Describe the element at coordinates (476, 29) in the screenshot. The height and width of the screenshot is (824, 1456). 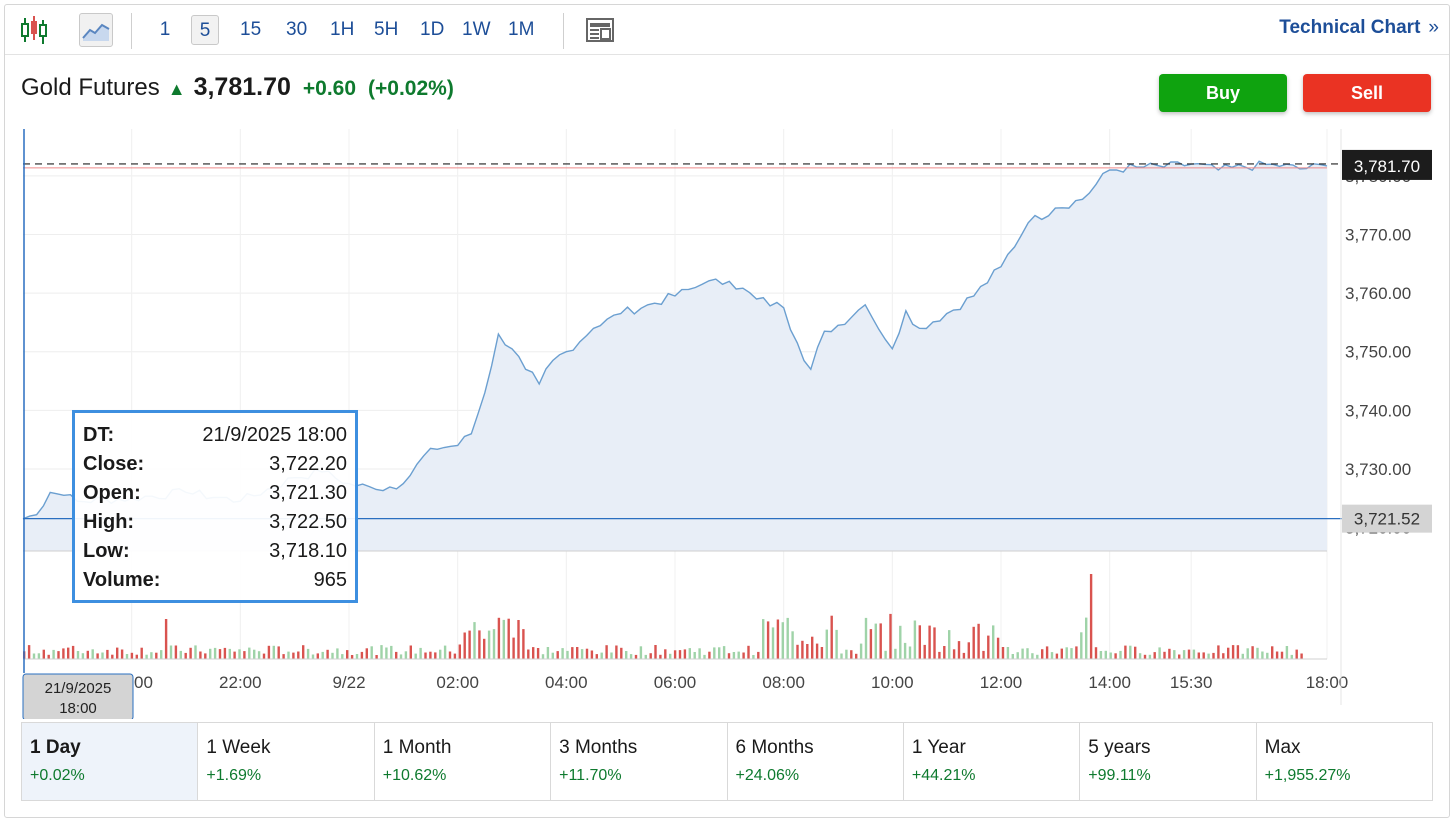
I see `timeframe-1w: 1W` at that location.